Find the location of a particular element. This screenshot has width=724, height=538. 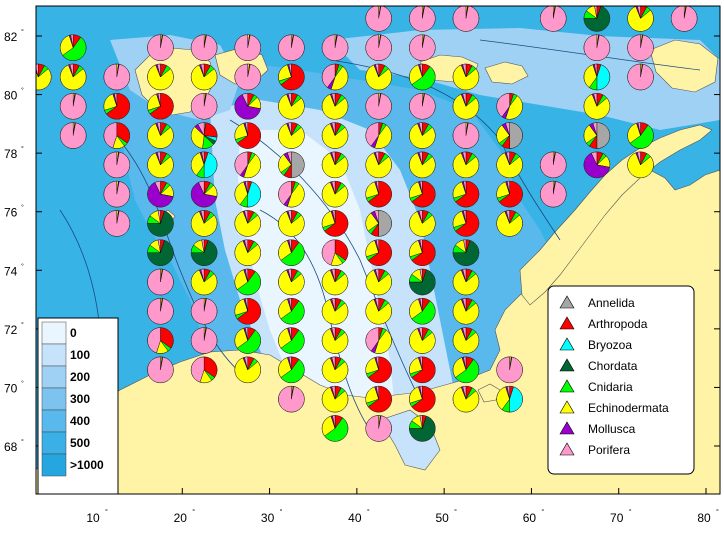

land-novaya-zemlya is located at coordinates (616, 215).